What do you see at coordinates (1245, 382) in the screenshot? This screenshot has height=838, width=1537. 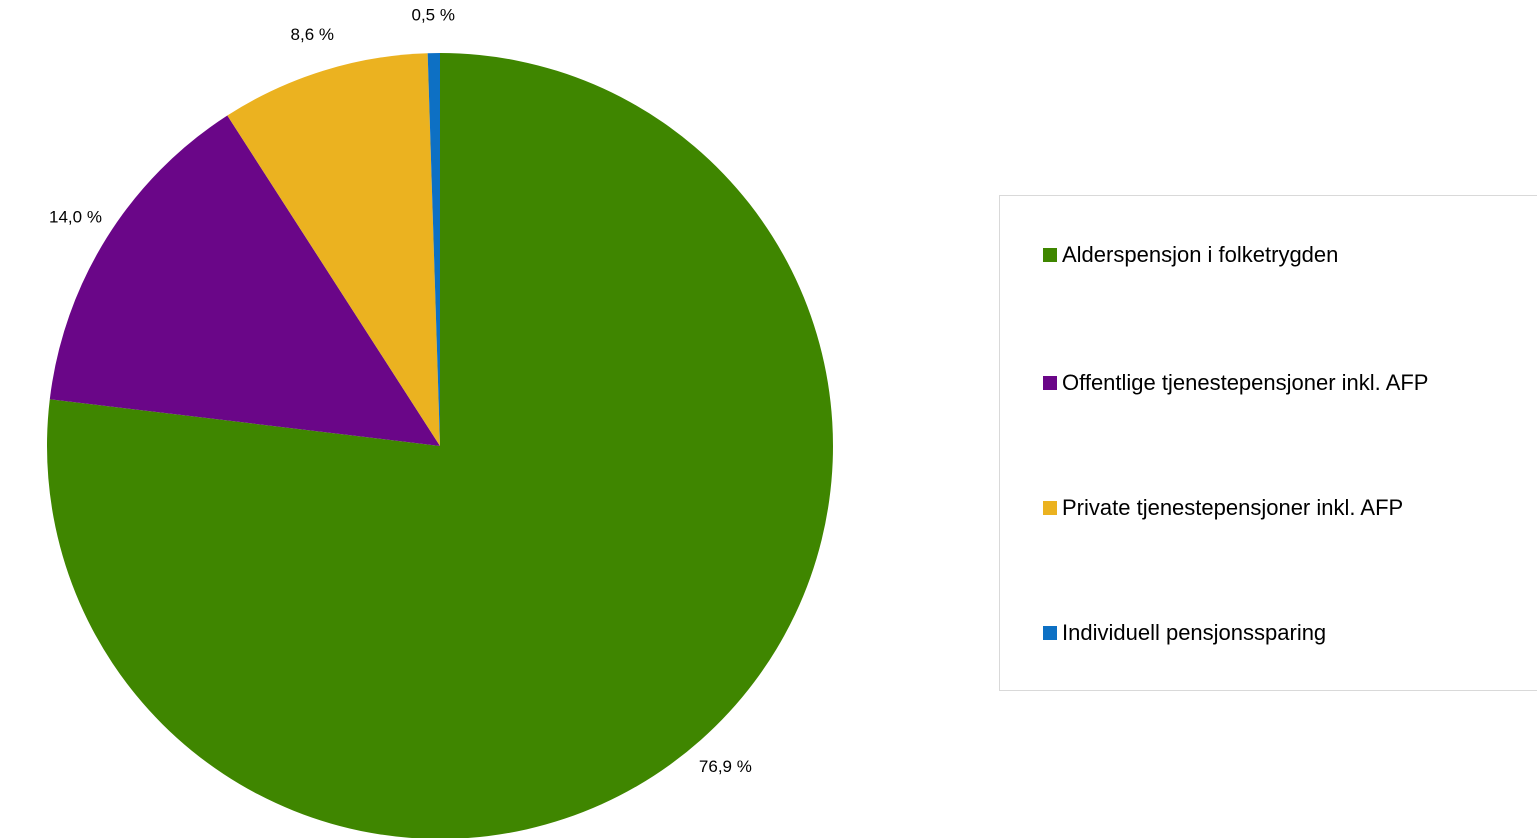 I see `legend-label-offentlige: Offentlige tjenestepensjoner inkl. AFP` at bounding box center [1245, 382].